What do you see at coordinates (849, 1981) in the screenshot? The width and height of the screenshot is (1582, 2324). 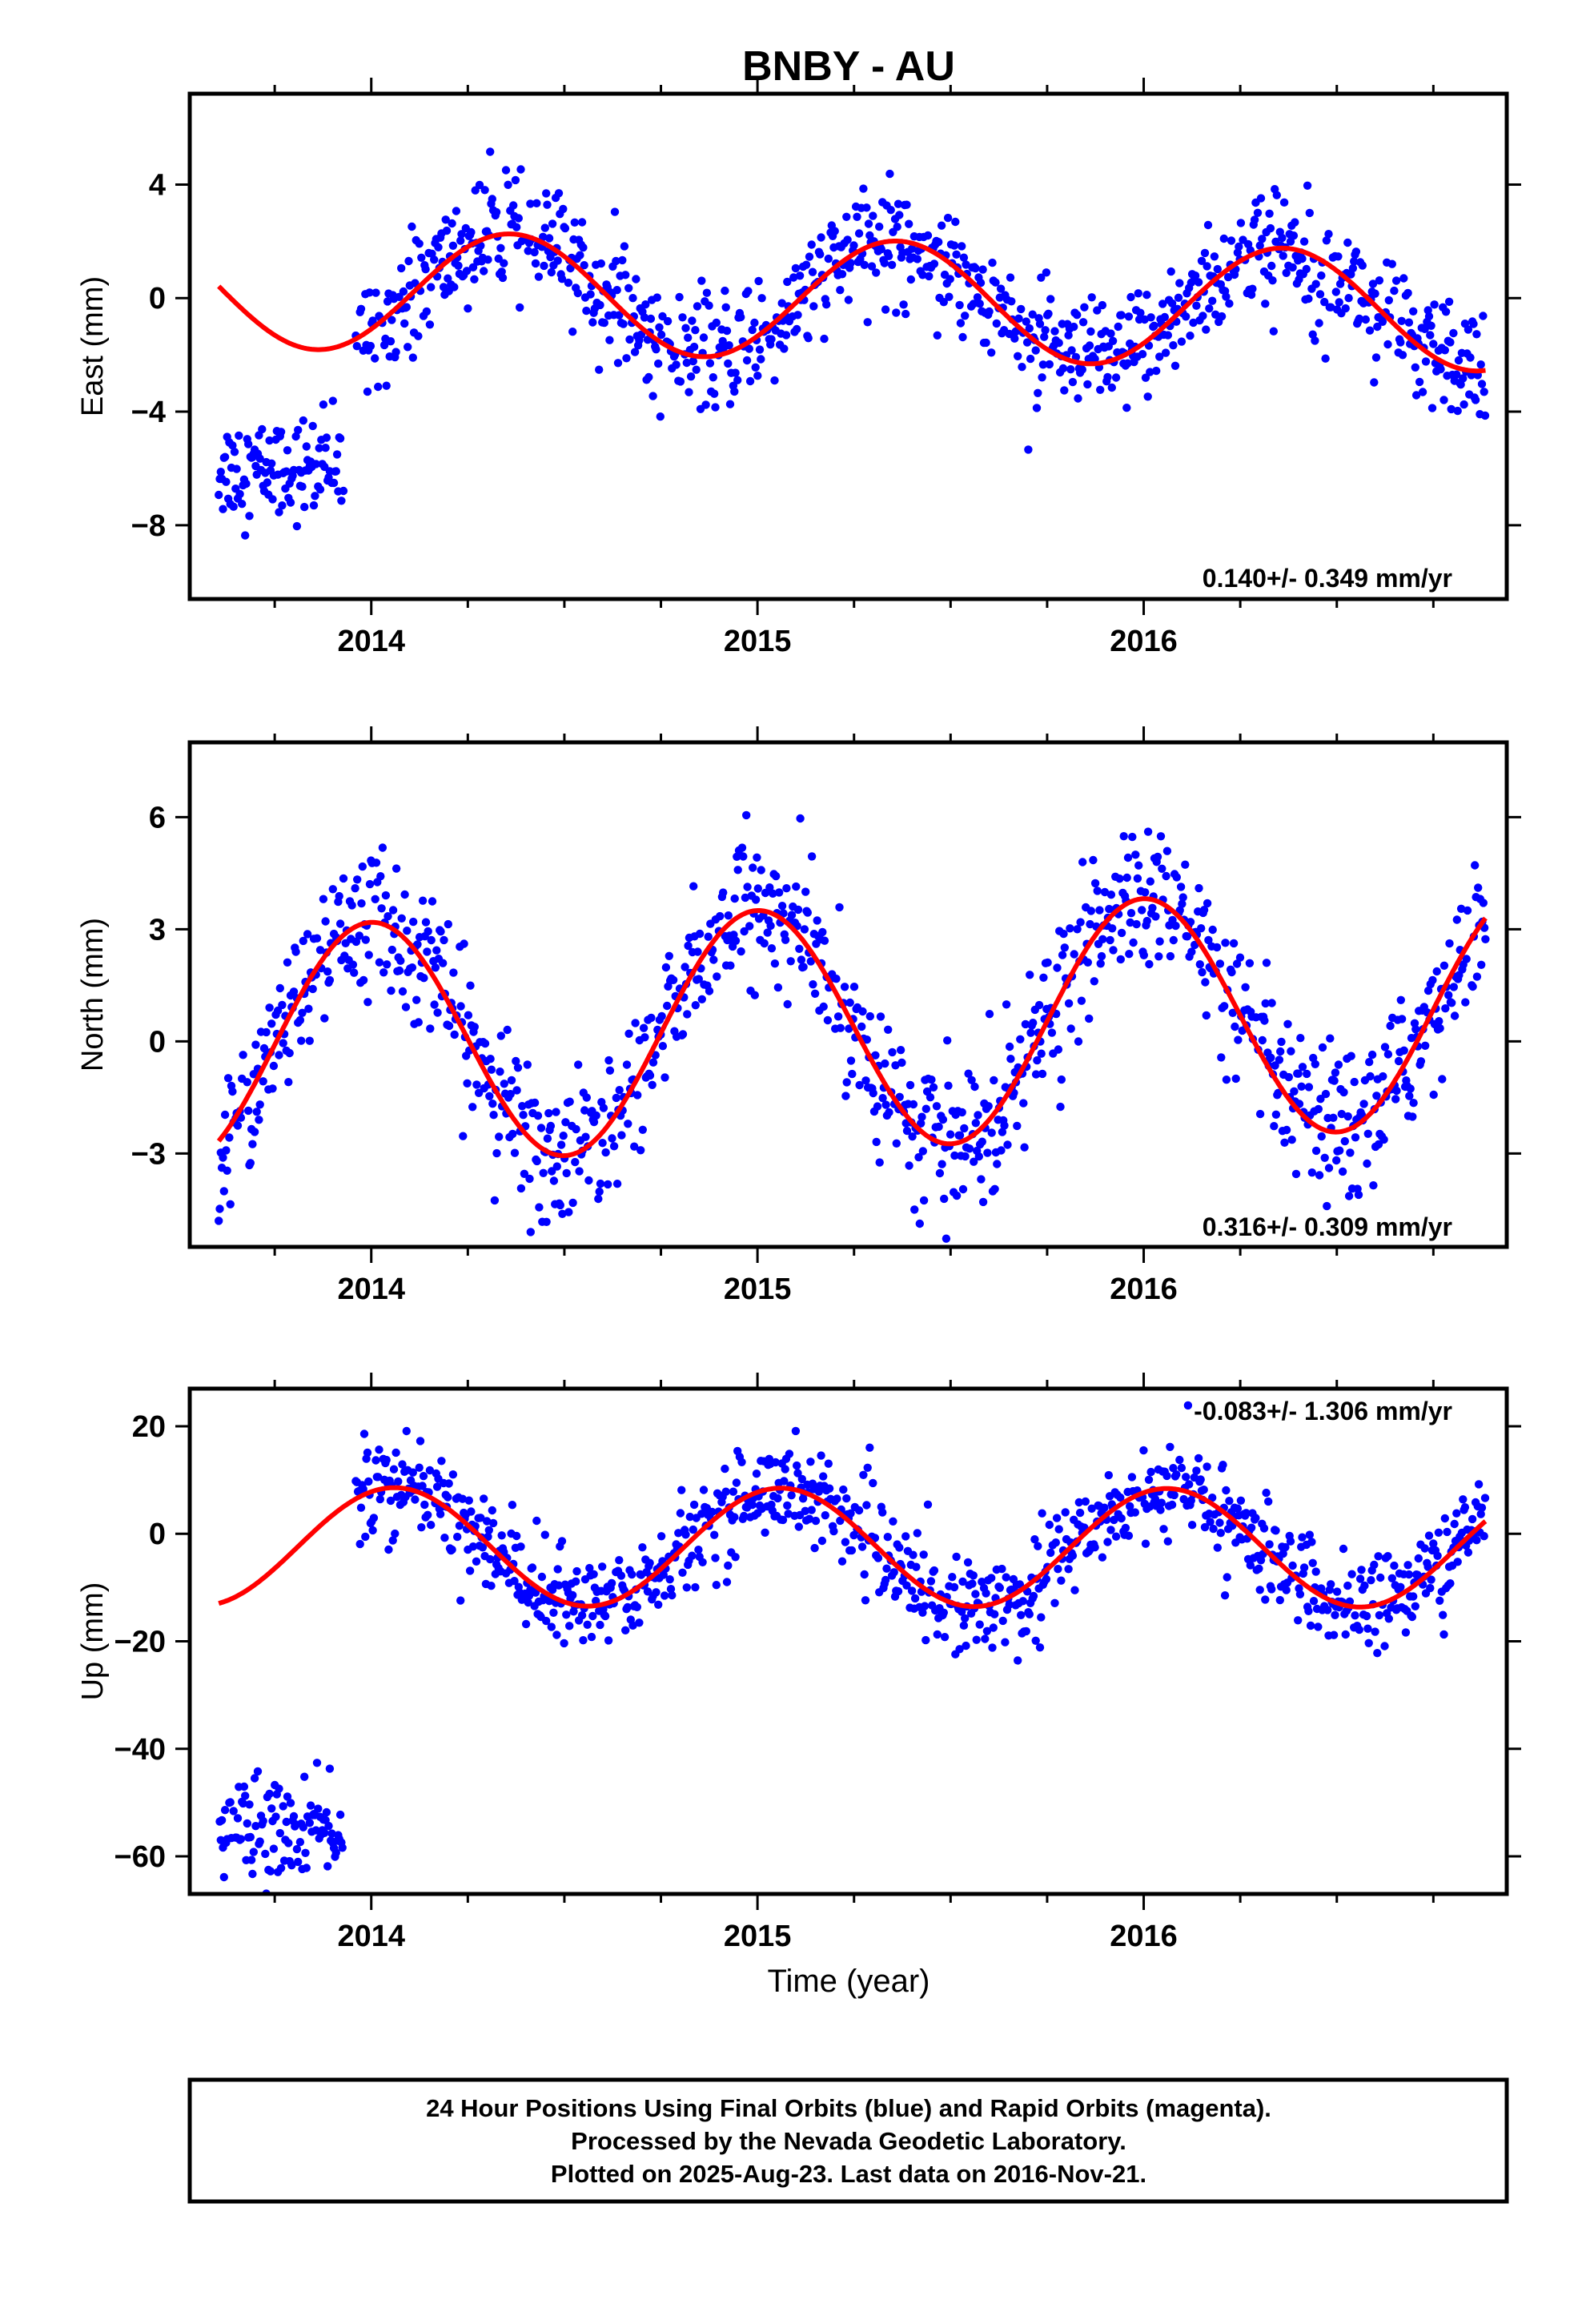 I see `x-axis-label: Time (year)` at bounding box center [849, 1981].